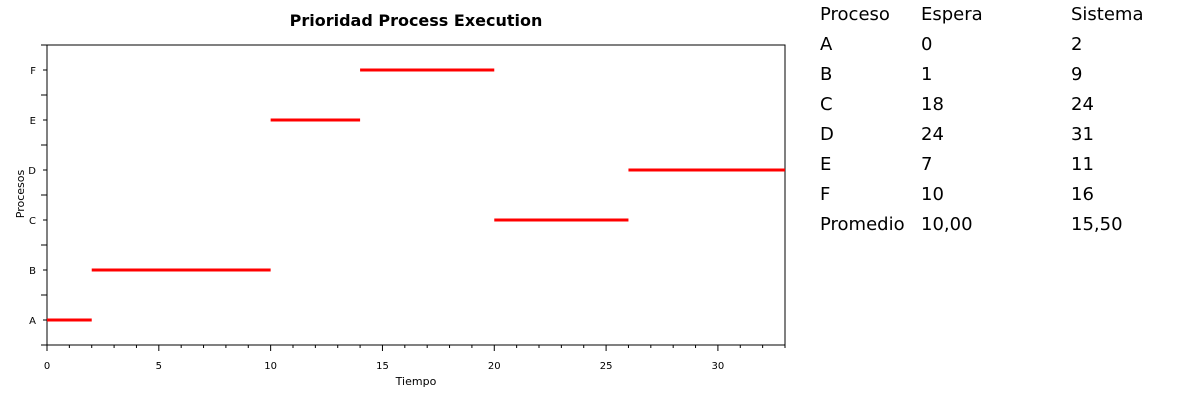  Describe the element at coordinates (33, 71) in the screenshot. I see `y-tick-label: F` at that location.